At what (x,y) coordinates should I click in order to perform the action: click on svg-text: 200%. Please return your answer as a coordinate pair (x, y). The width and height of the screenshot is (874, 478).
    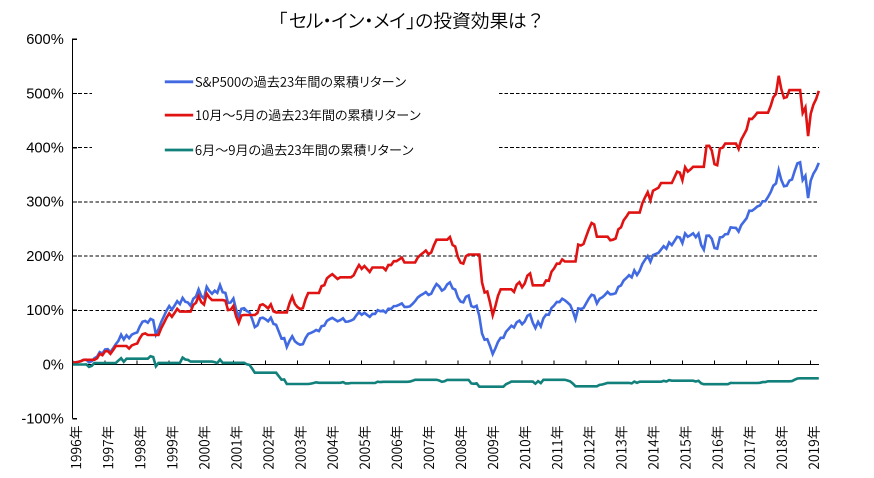
    Looking at the image, I should click on (45, 257).